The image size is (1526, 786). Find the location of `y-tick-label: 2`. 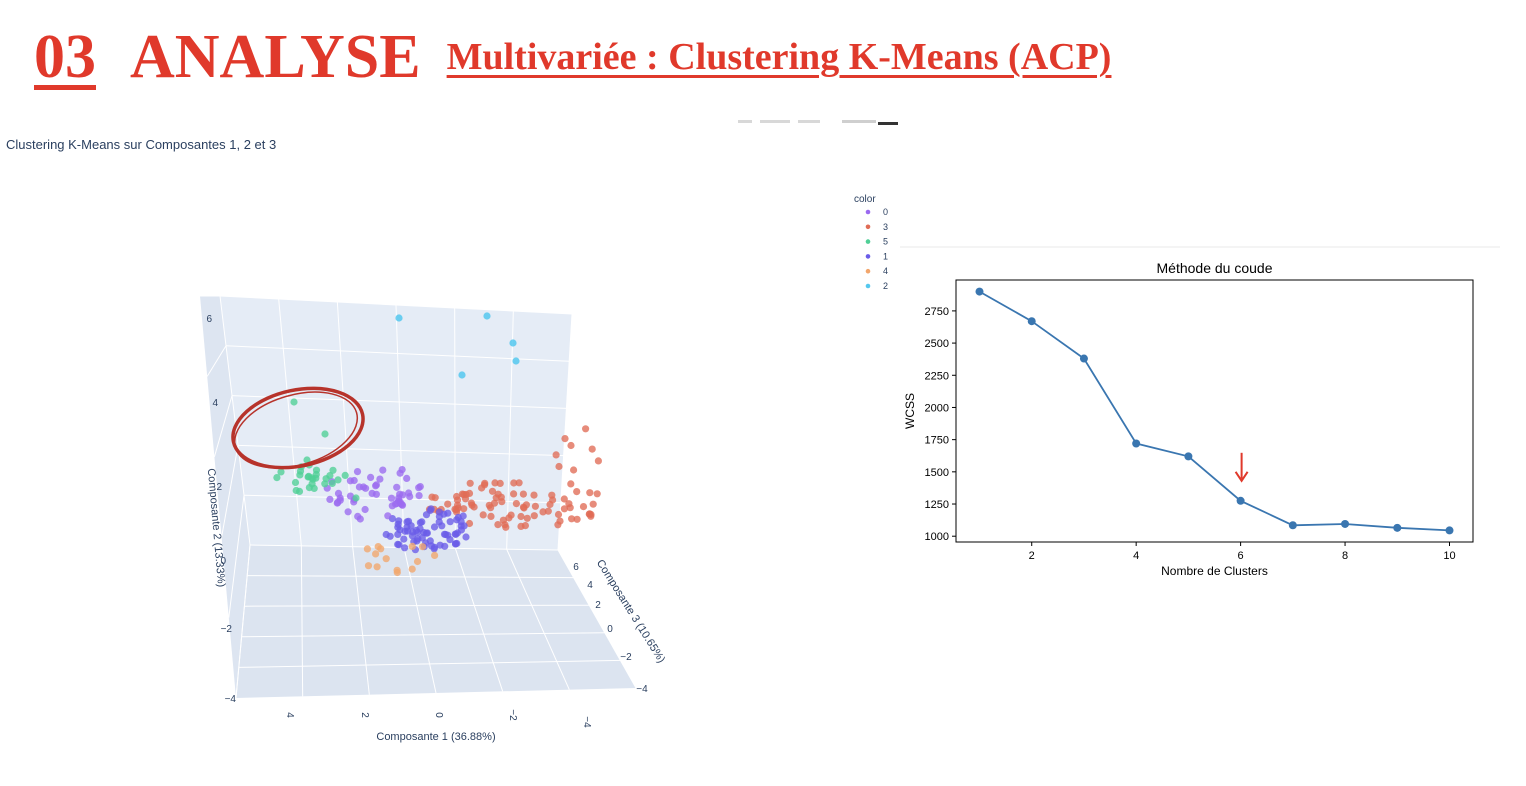

y-tick-label: 2 is located at coordinates (219, 487).